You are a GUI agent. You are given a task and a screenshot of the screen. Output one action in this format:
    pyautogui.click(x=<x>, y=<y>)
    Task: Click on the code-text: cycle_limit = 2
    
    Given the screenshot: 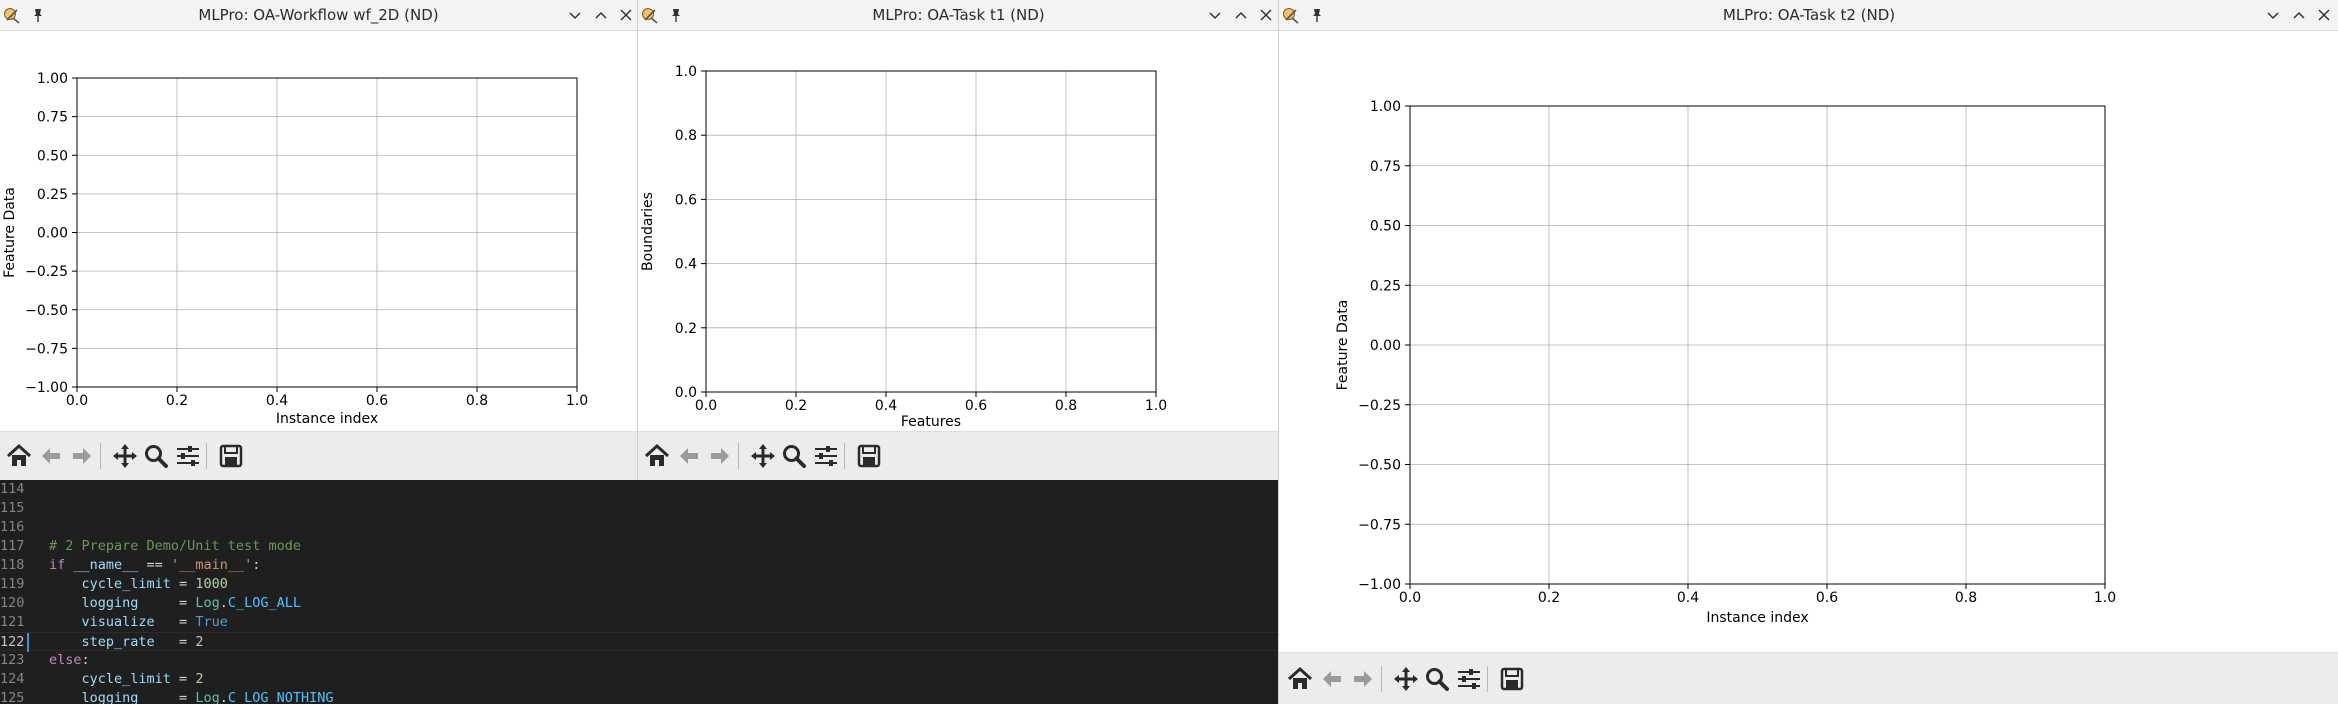 What is the action you would take?
    pyautogui.click(x=126, y=679)
    